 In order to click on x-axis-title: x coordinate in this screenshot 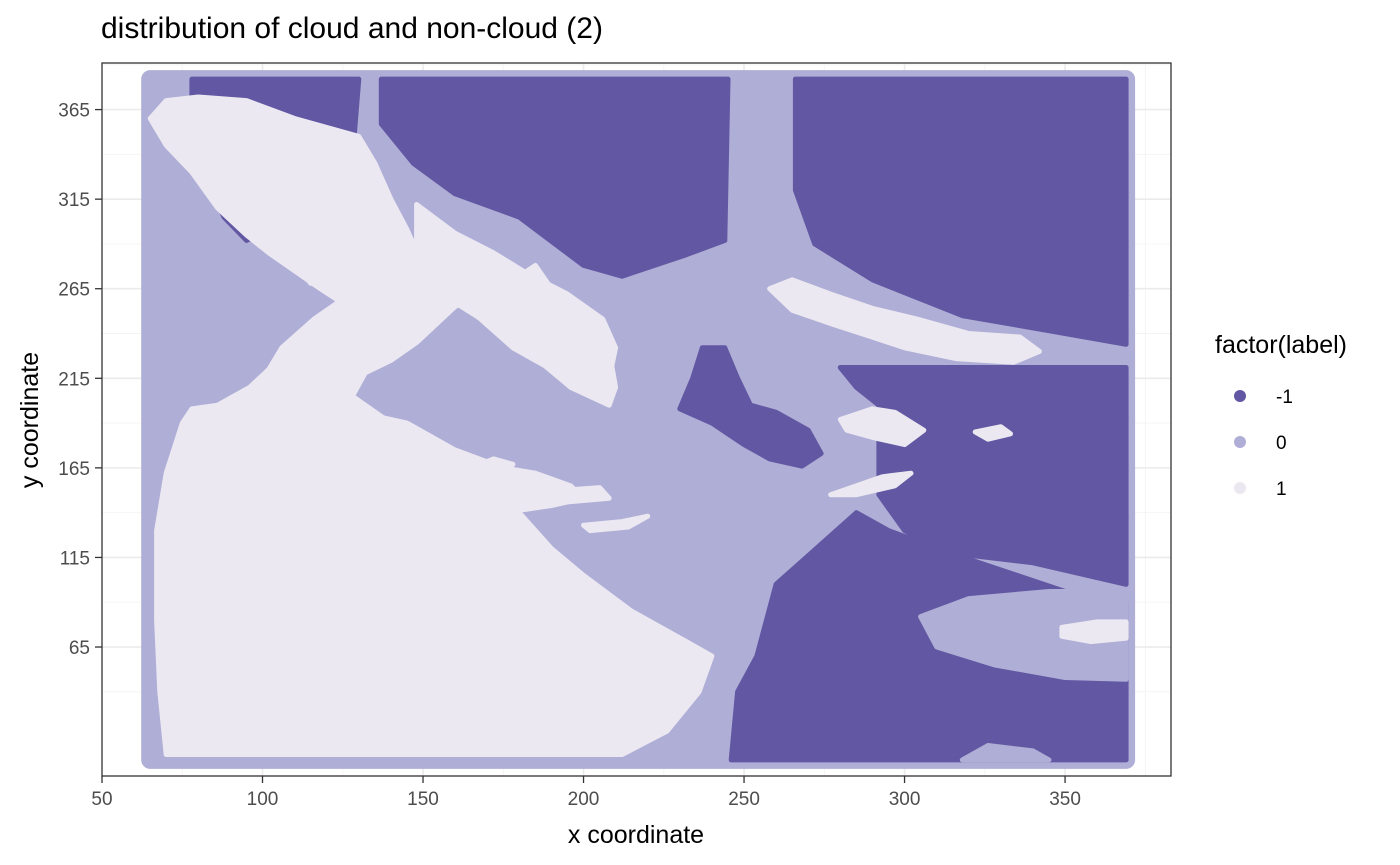, I will do `click(636, 835)`.